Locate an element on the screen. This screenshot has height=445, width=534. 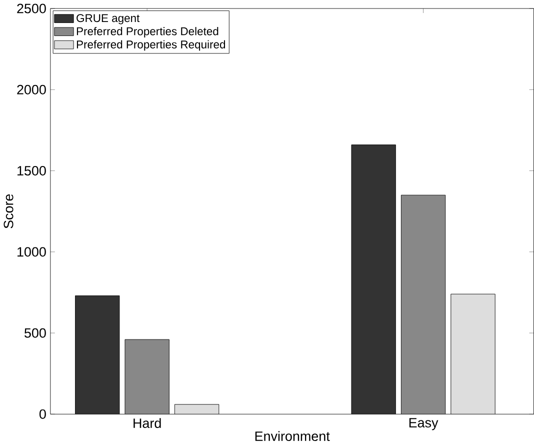
y-tick-label: 1500 is located at coordinates (32, 171).